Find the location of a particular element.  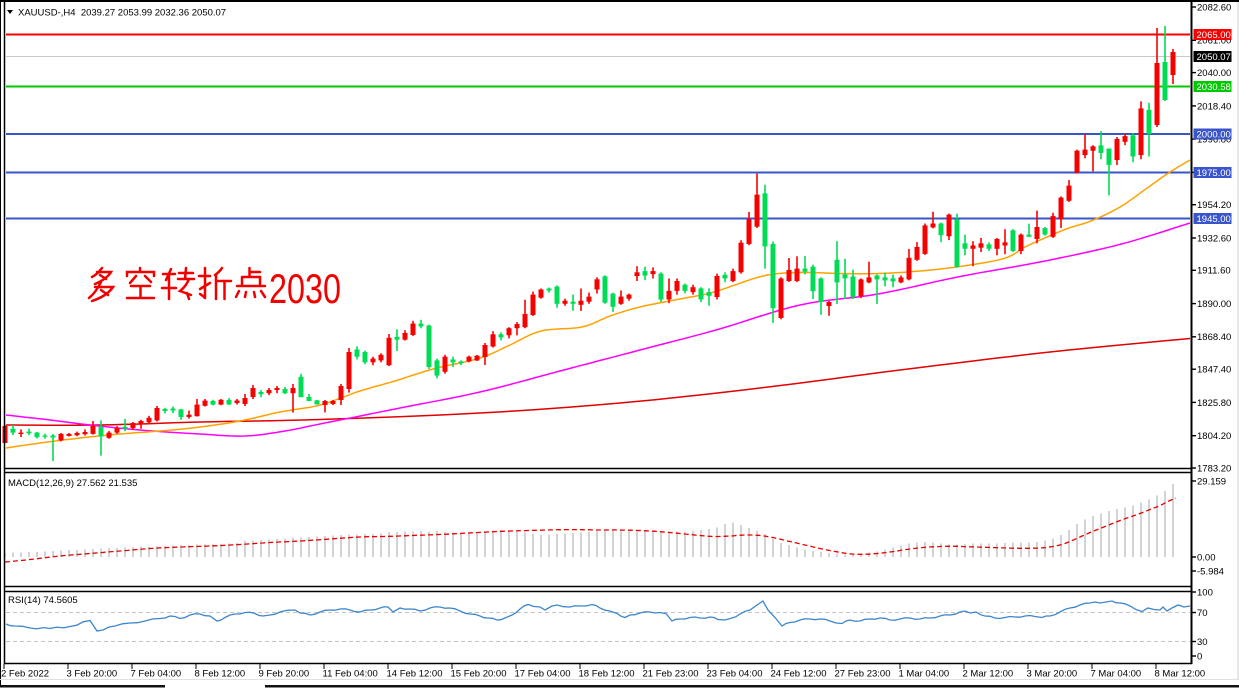

svg-text: -5.984 is located at coordinates (1210, 571).